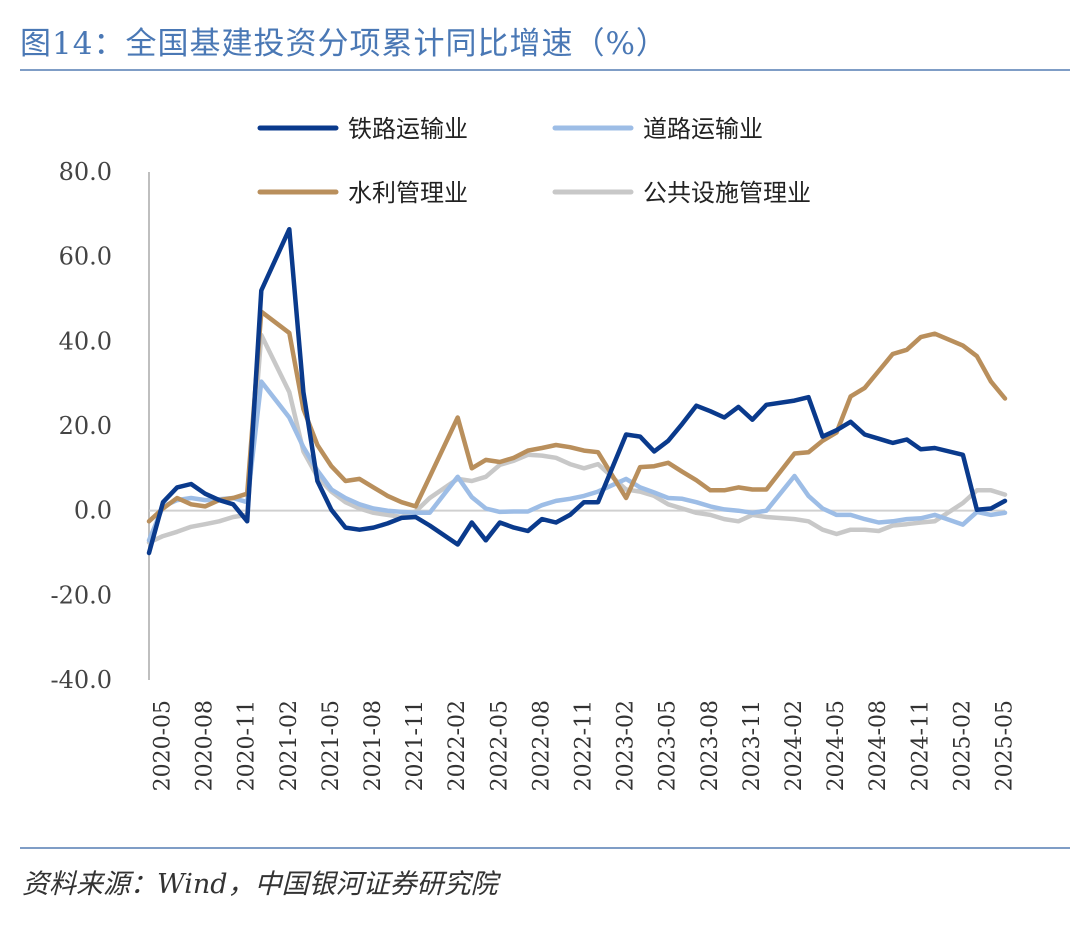 The image size is (1080, 933). Describe the element at coordinates (93, 511) in the screenshot. I see `y-tick-label: 0.0` at that location.